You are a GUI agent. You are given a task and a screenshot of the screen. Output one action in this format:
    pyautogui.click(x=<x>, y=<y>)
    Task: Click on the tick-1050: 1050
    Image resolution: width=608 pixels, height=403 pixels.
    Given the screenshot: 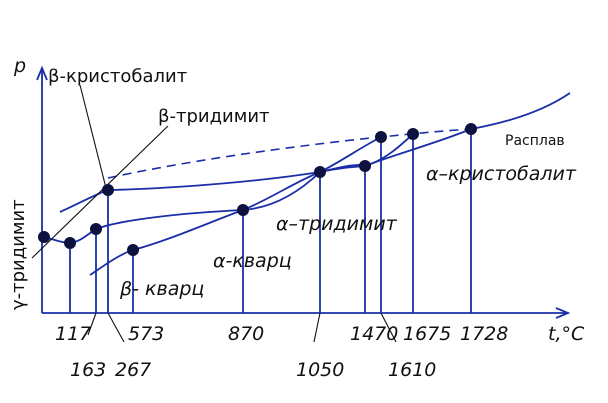 What is the action you would take?
    pyautogui.click(x=320, y=370)
    